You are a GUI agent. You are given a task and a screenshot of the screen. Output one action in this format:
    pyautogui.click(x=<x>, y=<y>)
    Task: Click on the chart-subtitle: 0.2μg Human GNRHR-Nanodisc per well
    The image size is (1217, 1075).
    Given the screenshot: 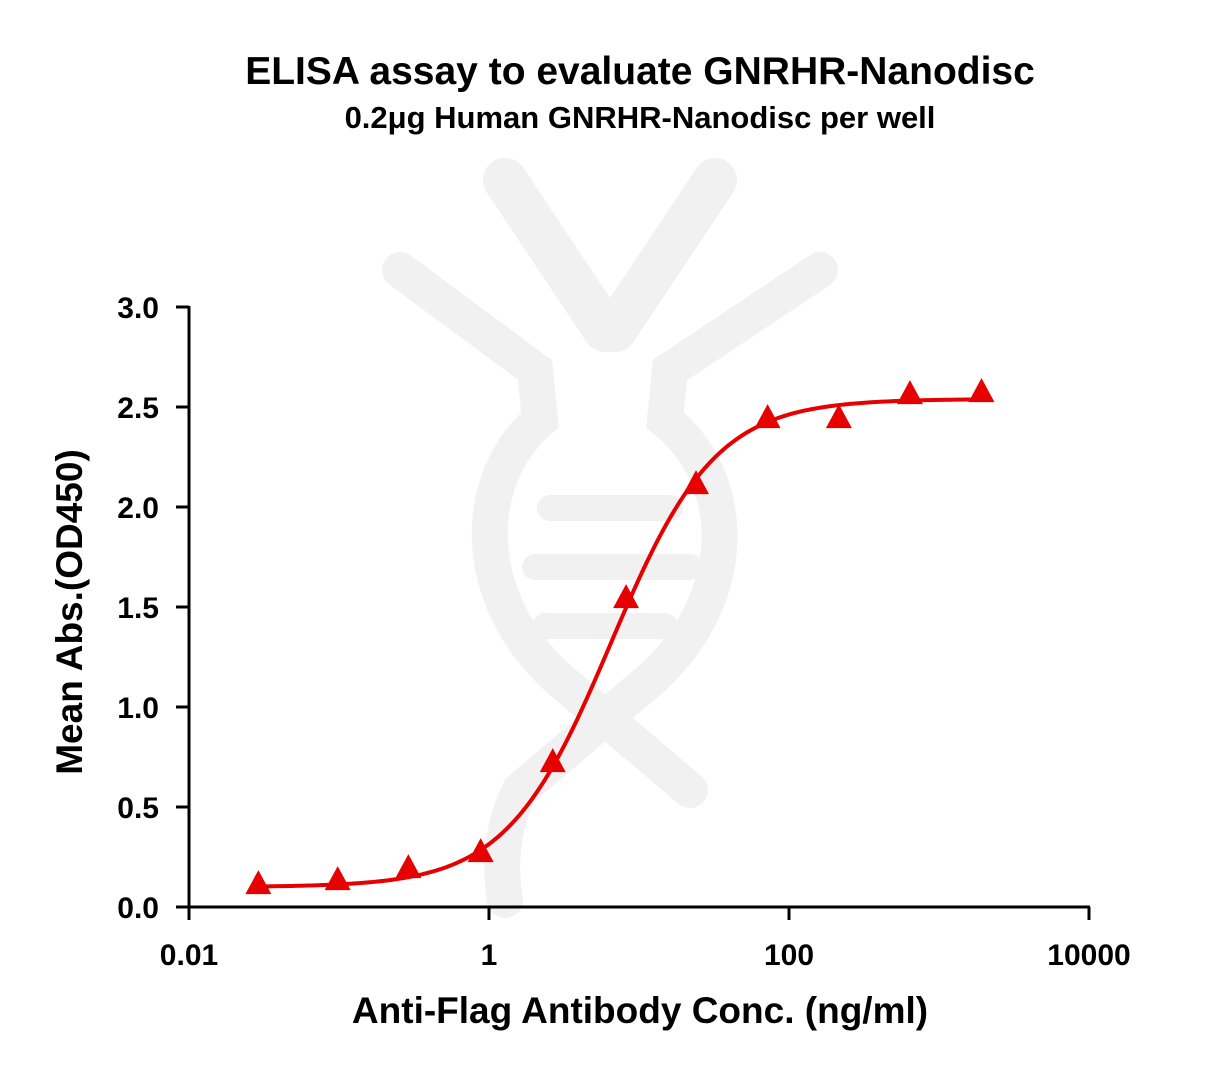 What is the action you would take?
    pyautogui.click(x=640, y=117)
    